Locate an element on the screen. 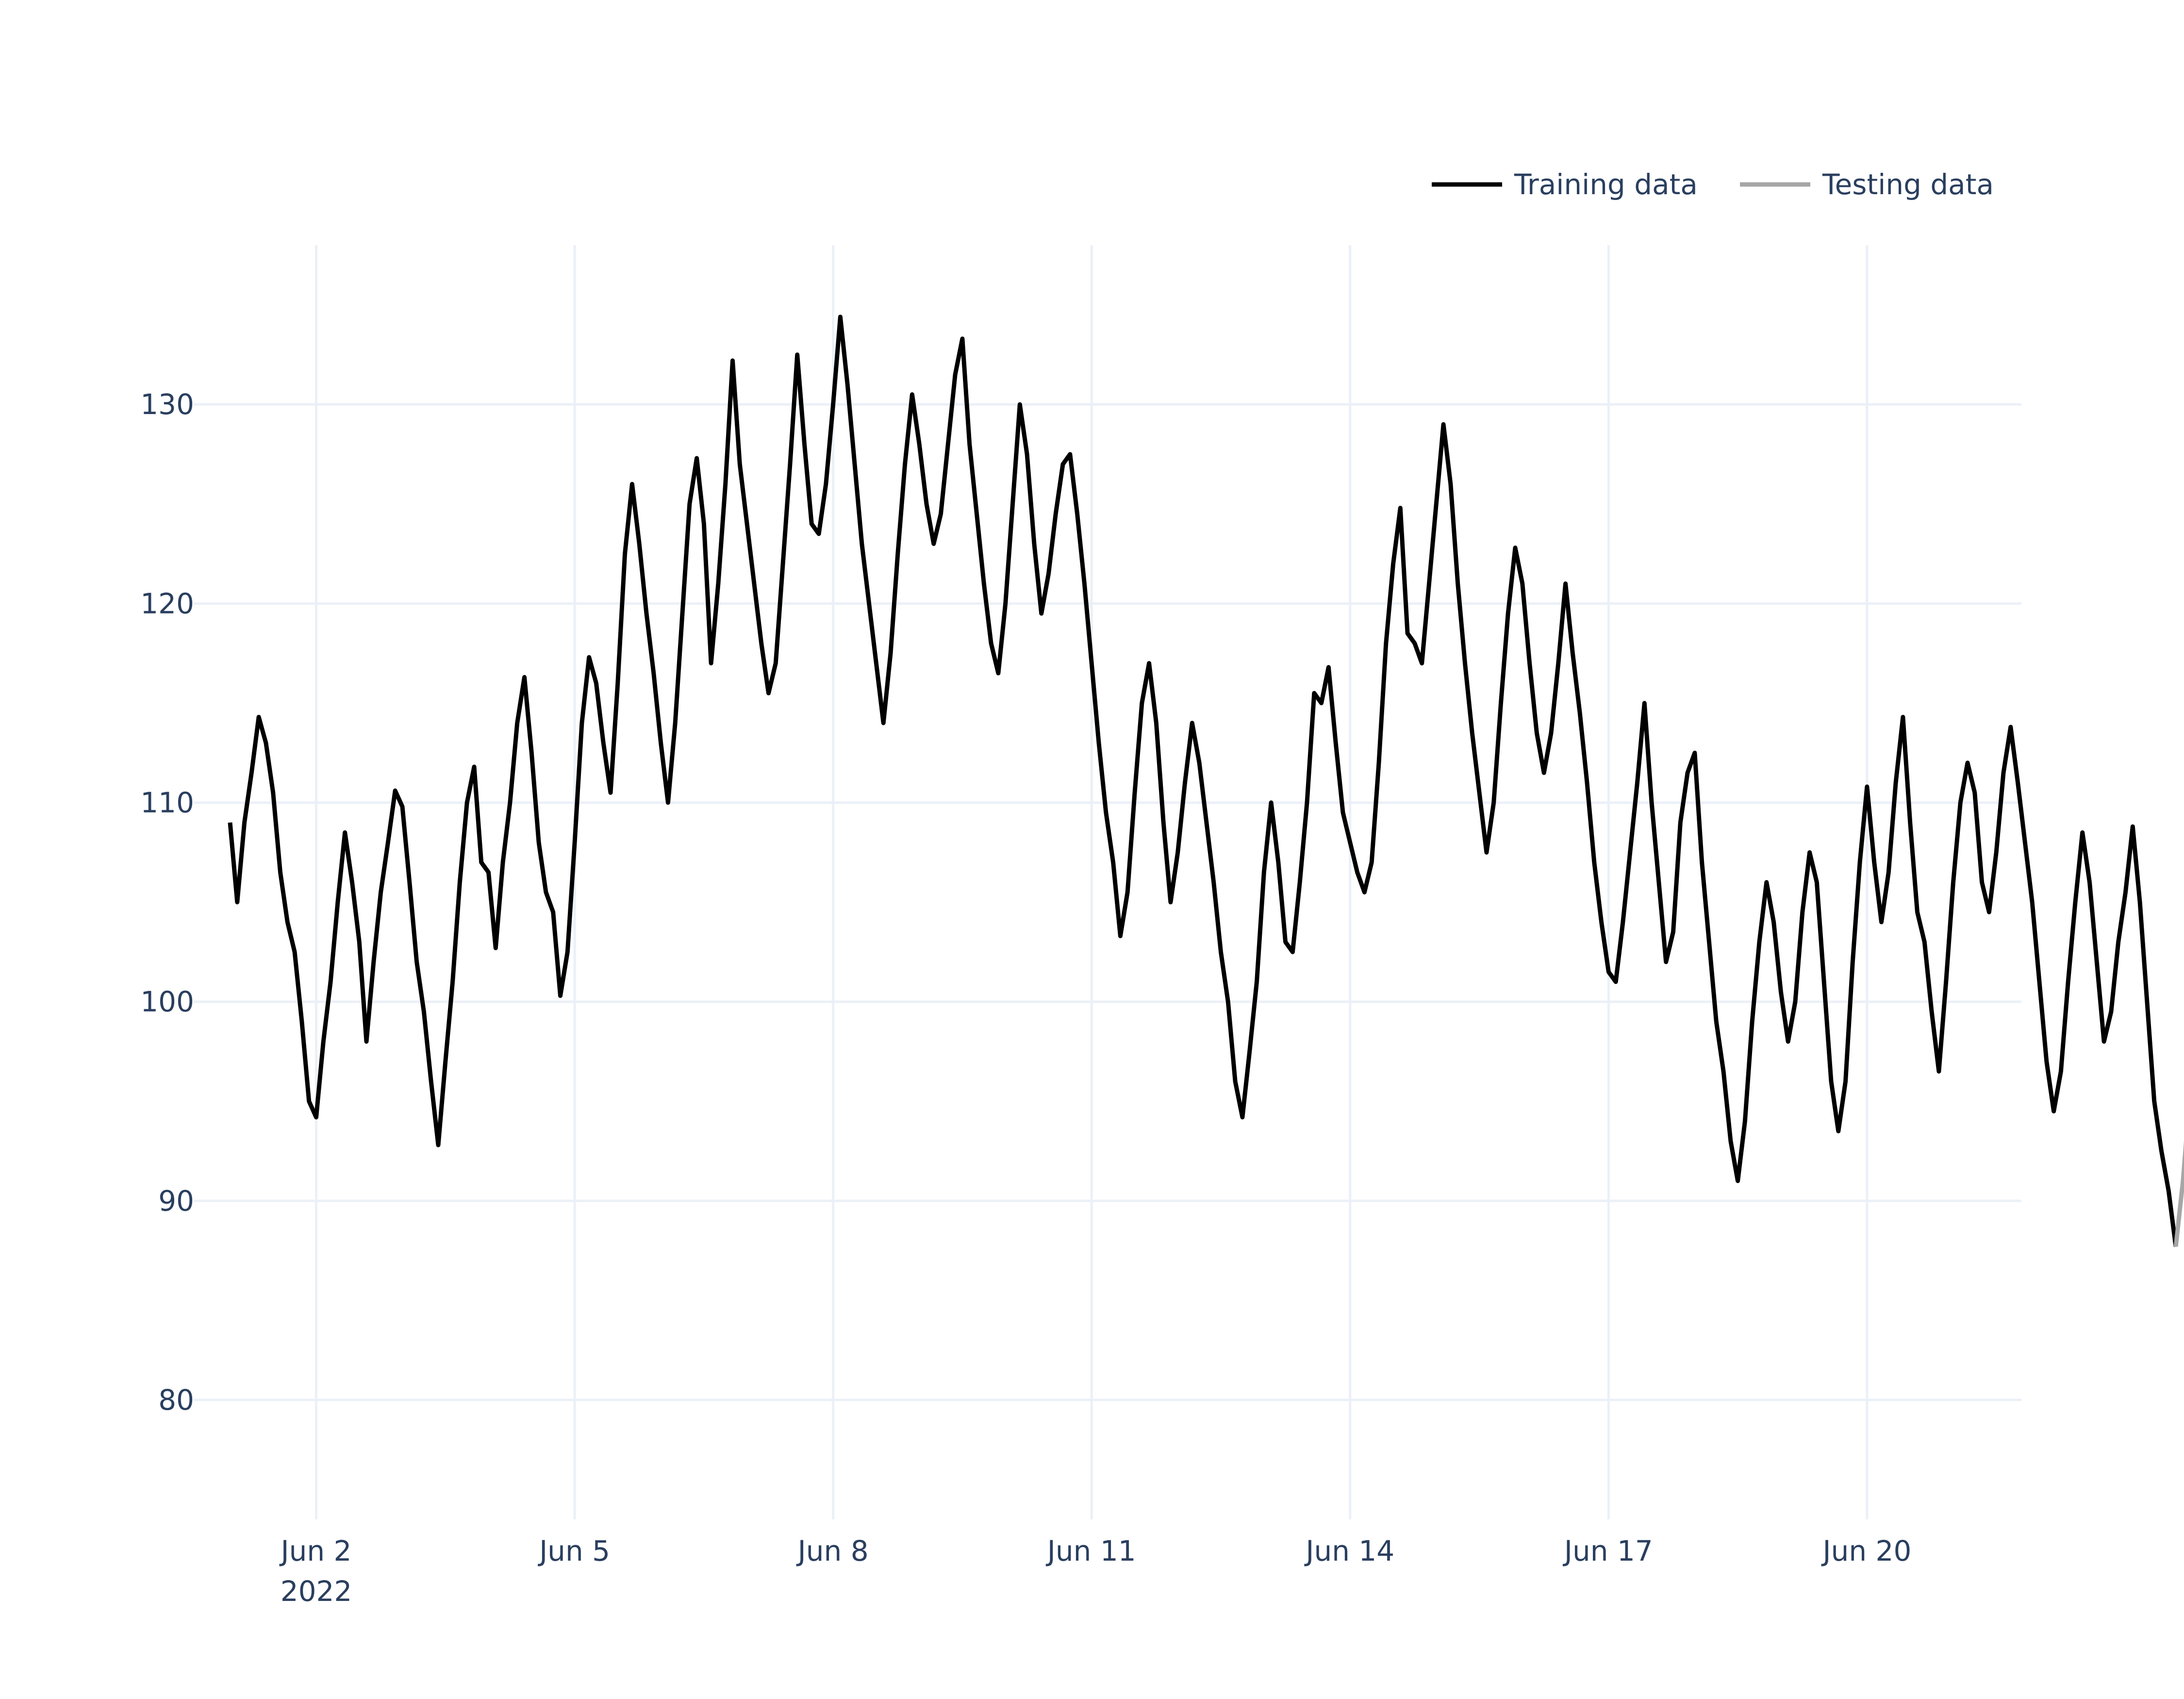  y-tick-label: 120 is located at coordinates (167, 603).